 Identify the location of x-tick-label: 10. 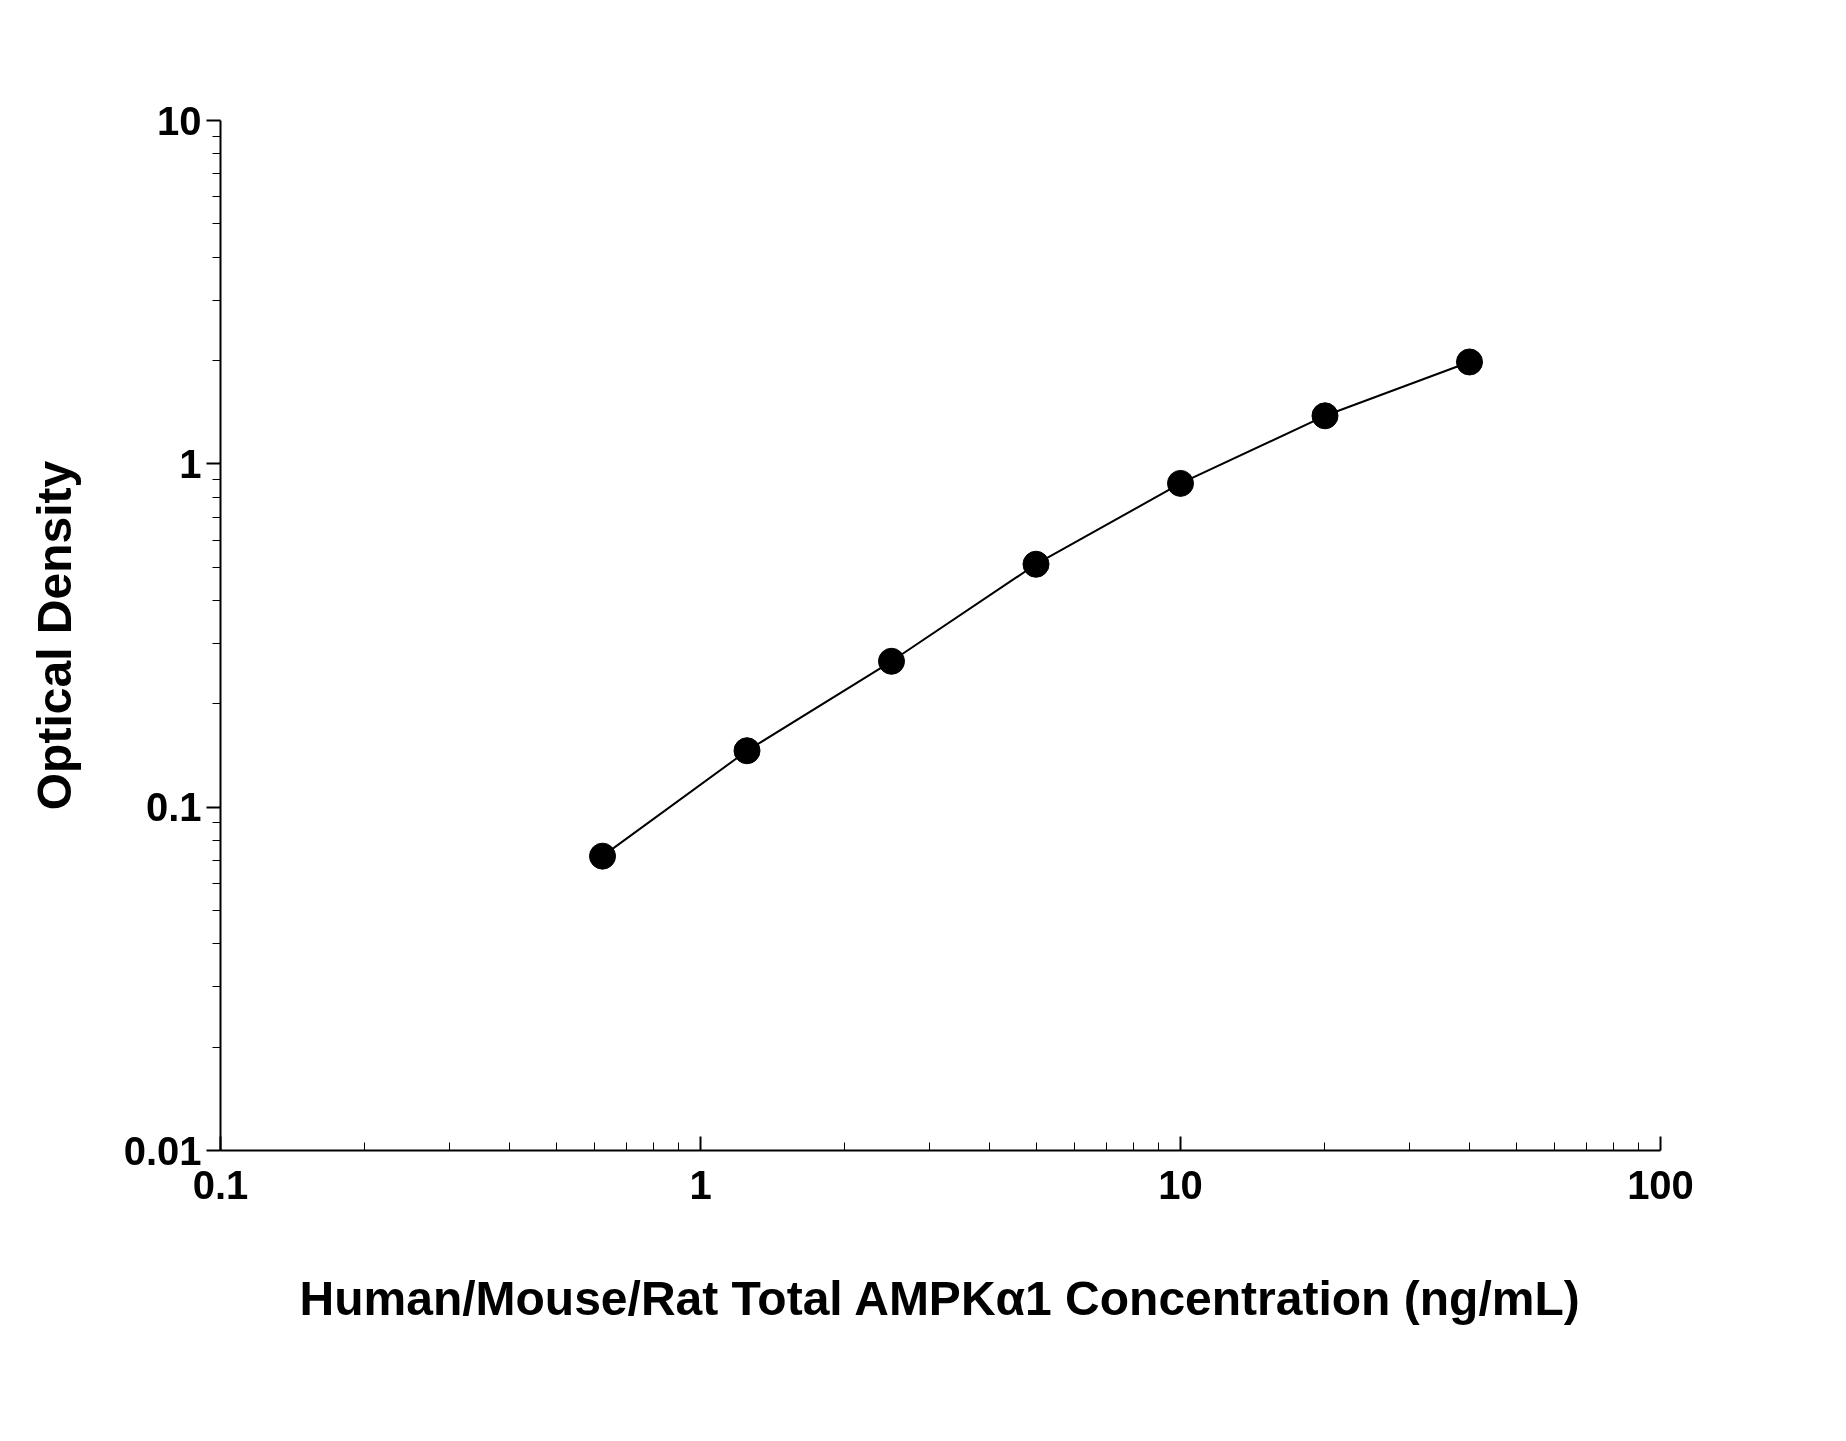
(1180, 1184).